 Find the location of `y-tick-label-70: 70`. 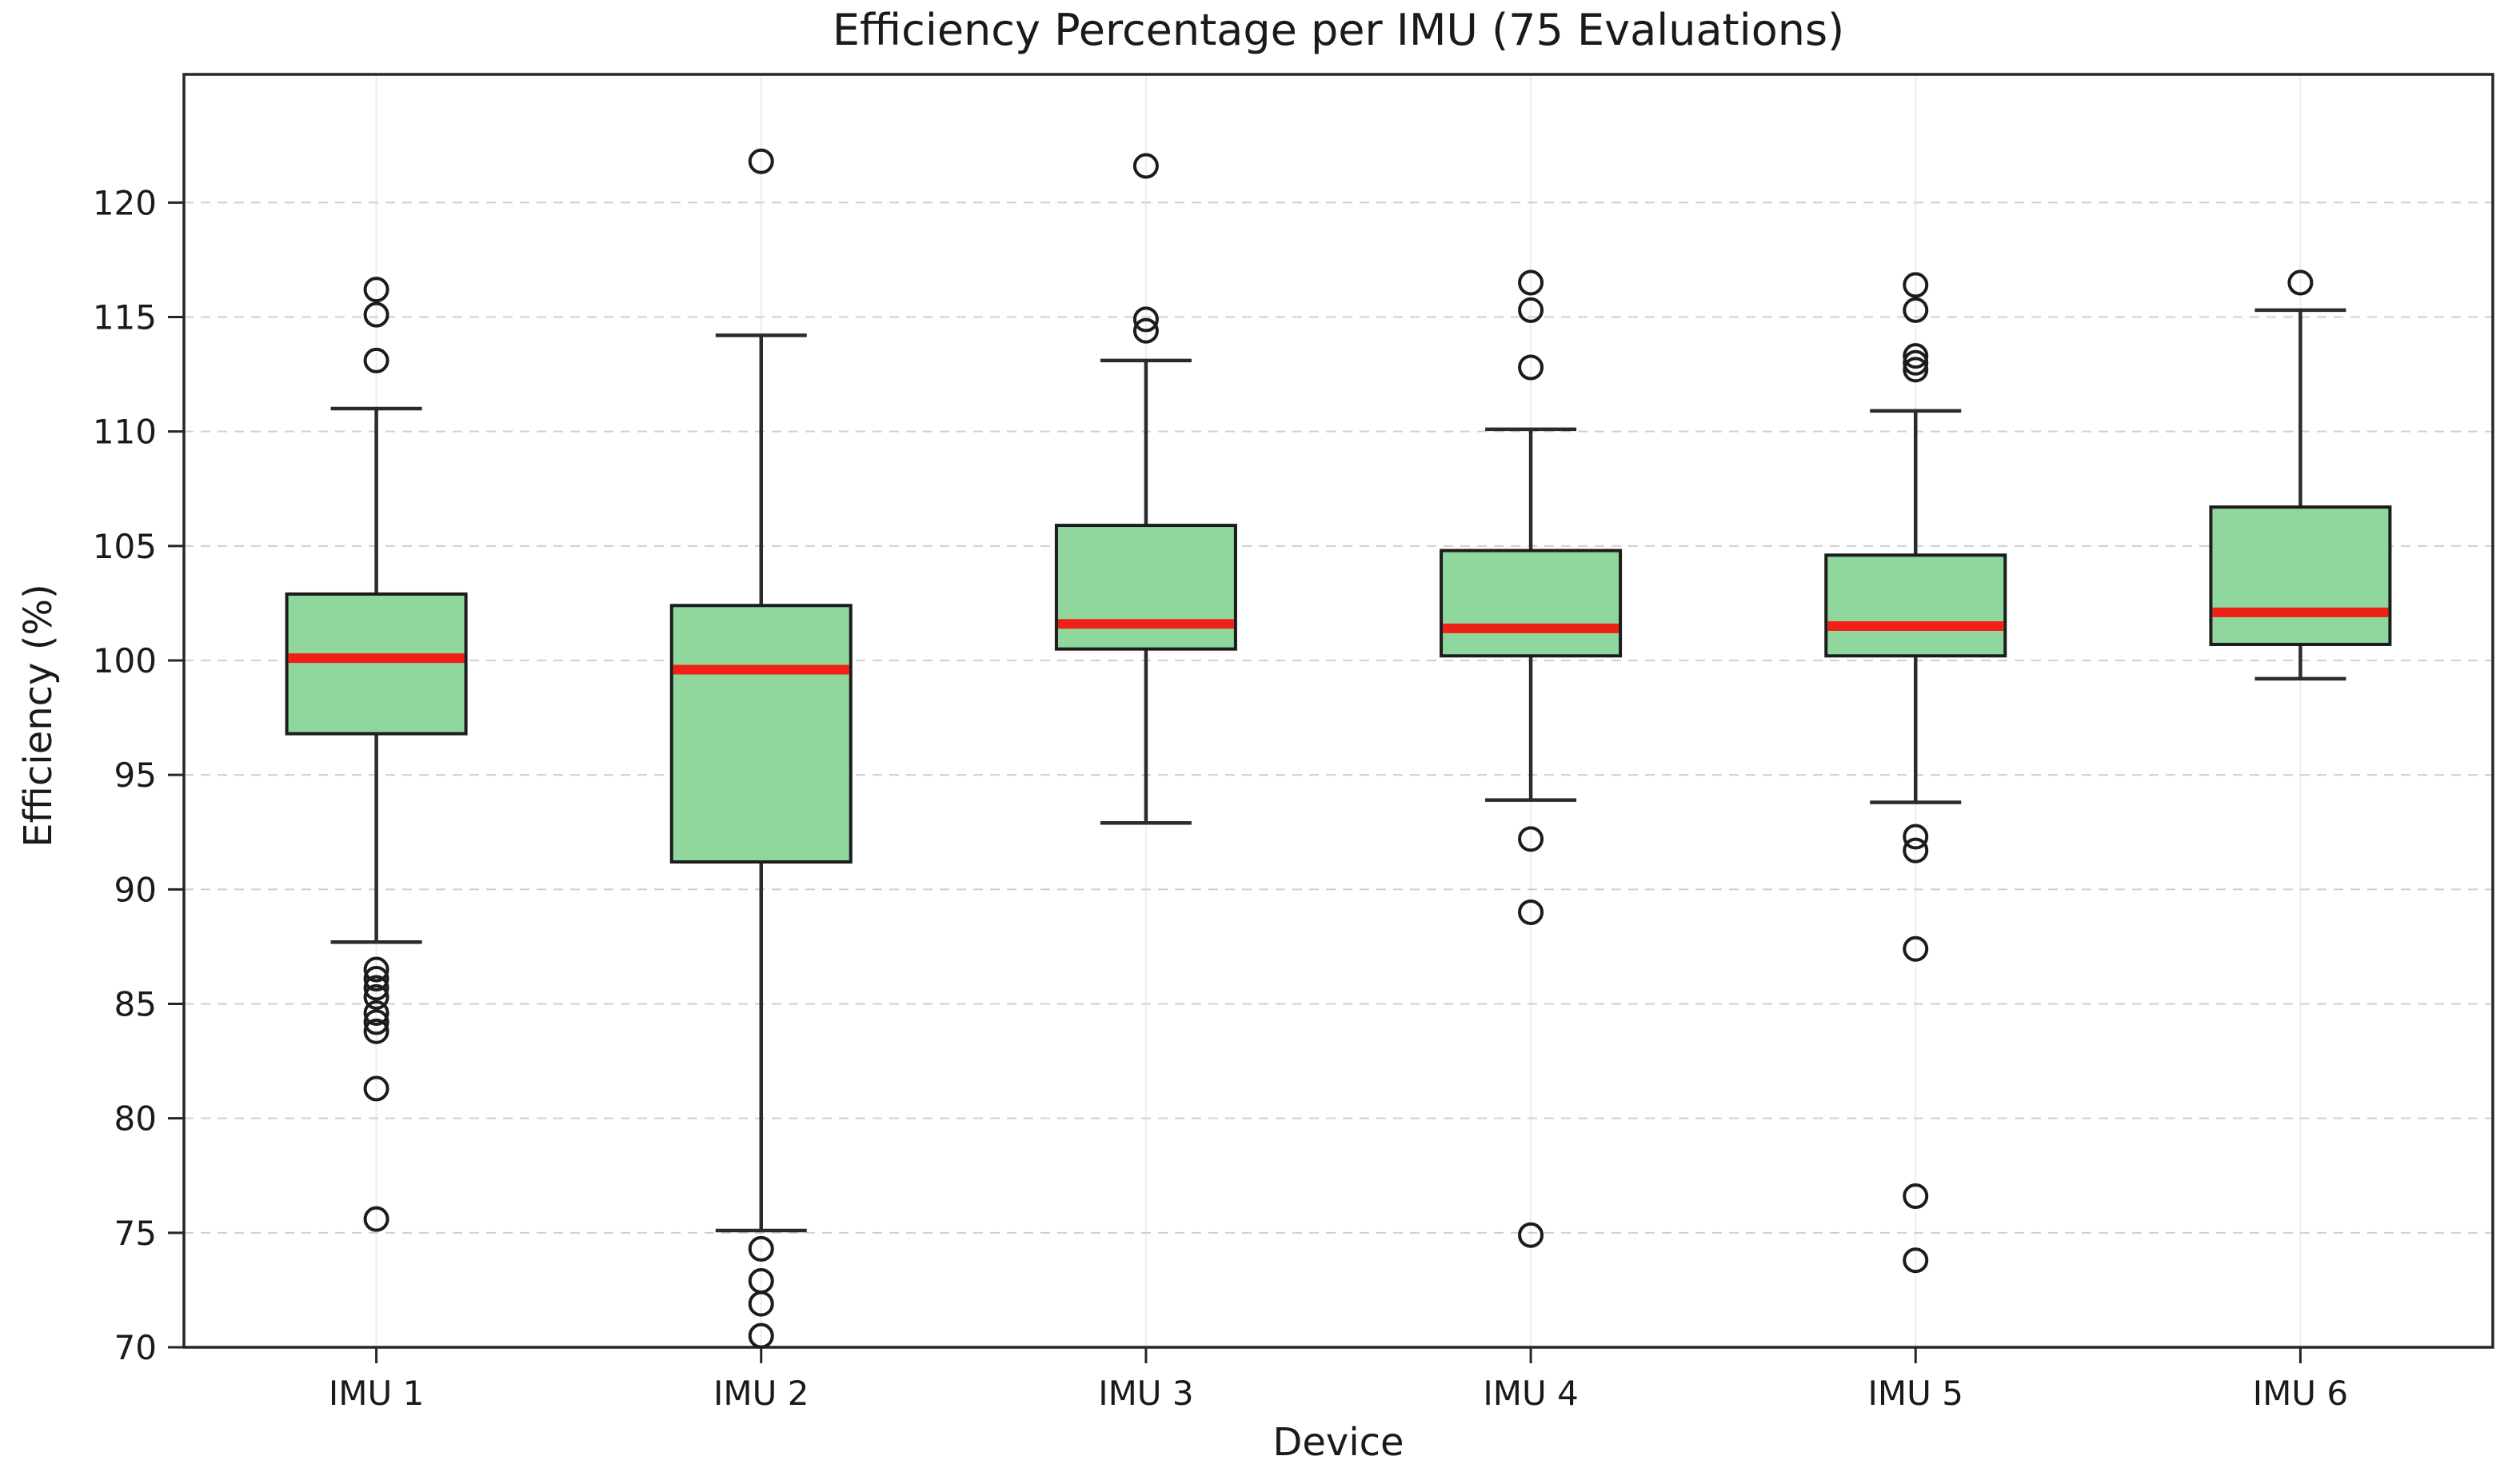

y-tick-label-70: 70 is located at coordinates (136, 1347).